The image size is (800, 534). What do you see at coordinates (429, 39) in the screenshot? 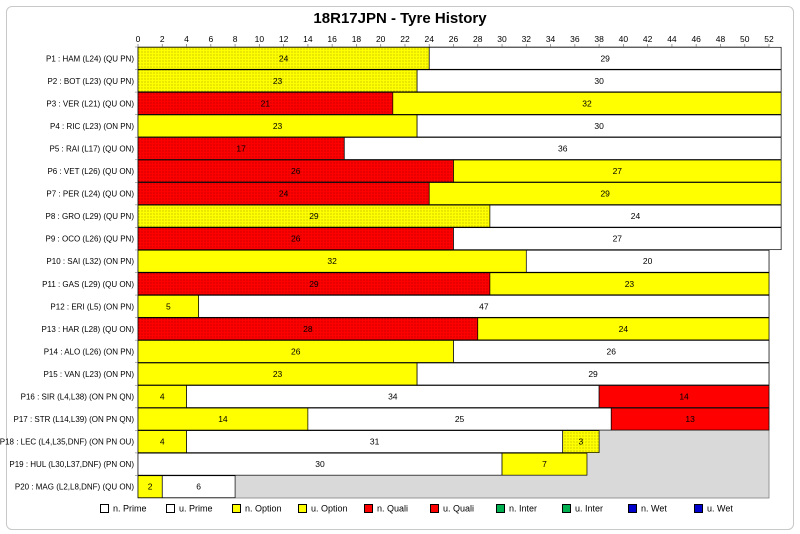
I see `x-tick-label: 24` at bounding box center [429, 39].